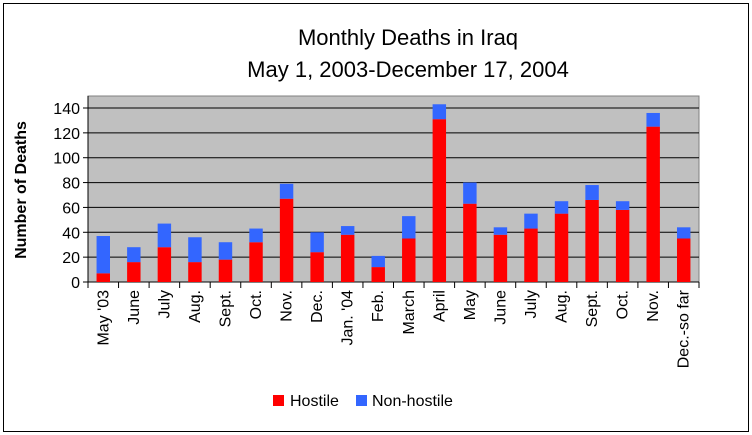 This screenshot has height=435, width=752. I want to click on y-tick-label: 40, so click(71, 233).